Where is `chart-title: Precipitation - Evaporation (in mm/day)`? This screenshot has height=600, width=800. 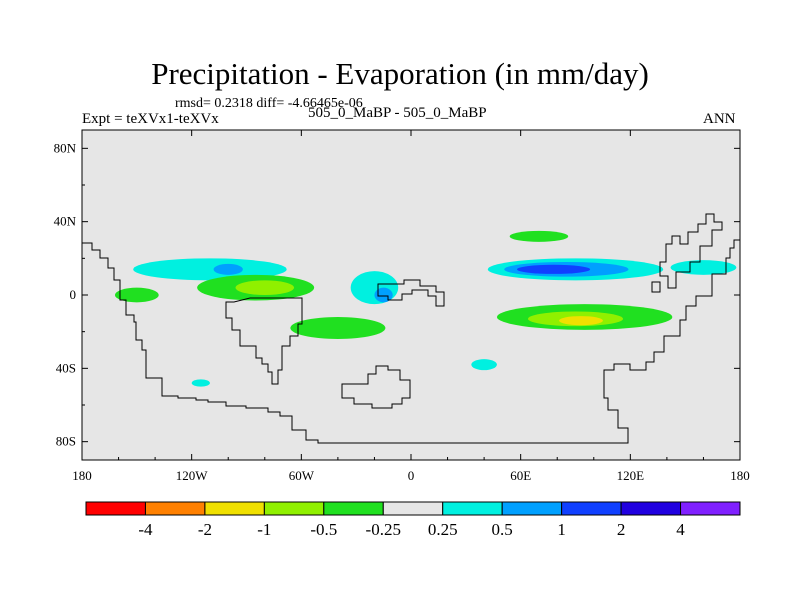
chart-title: Precipitation - Evaporation (in mm/day) is located at coordinates (400, 73).